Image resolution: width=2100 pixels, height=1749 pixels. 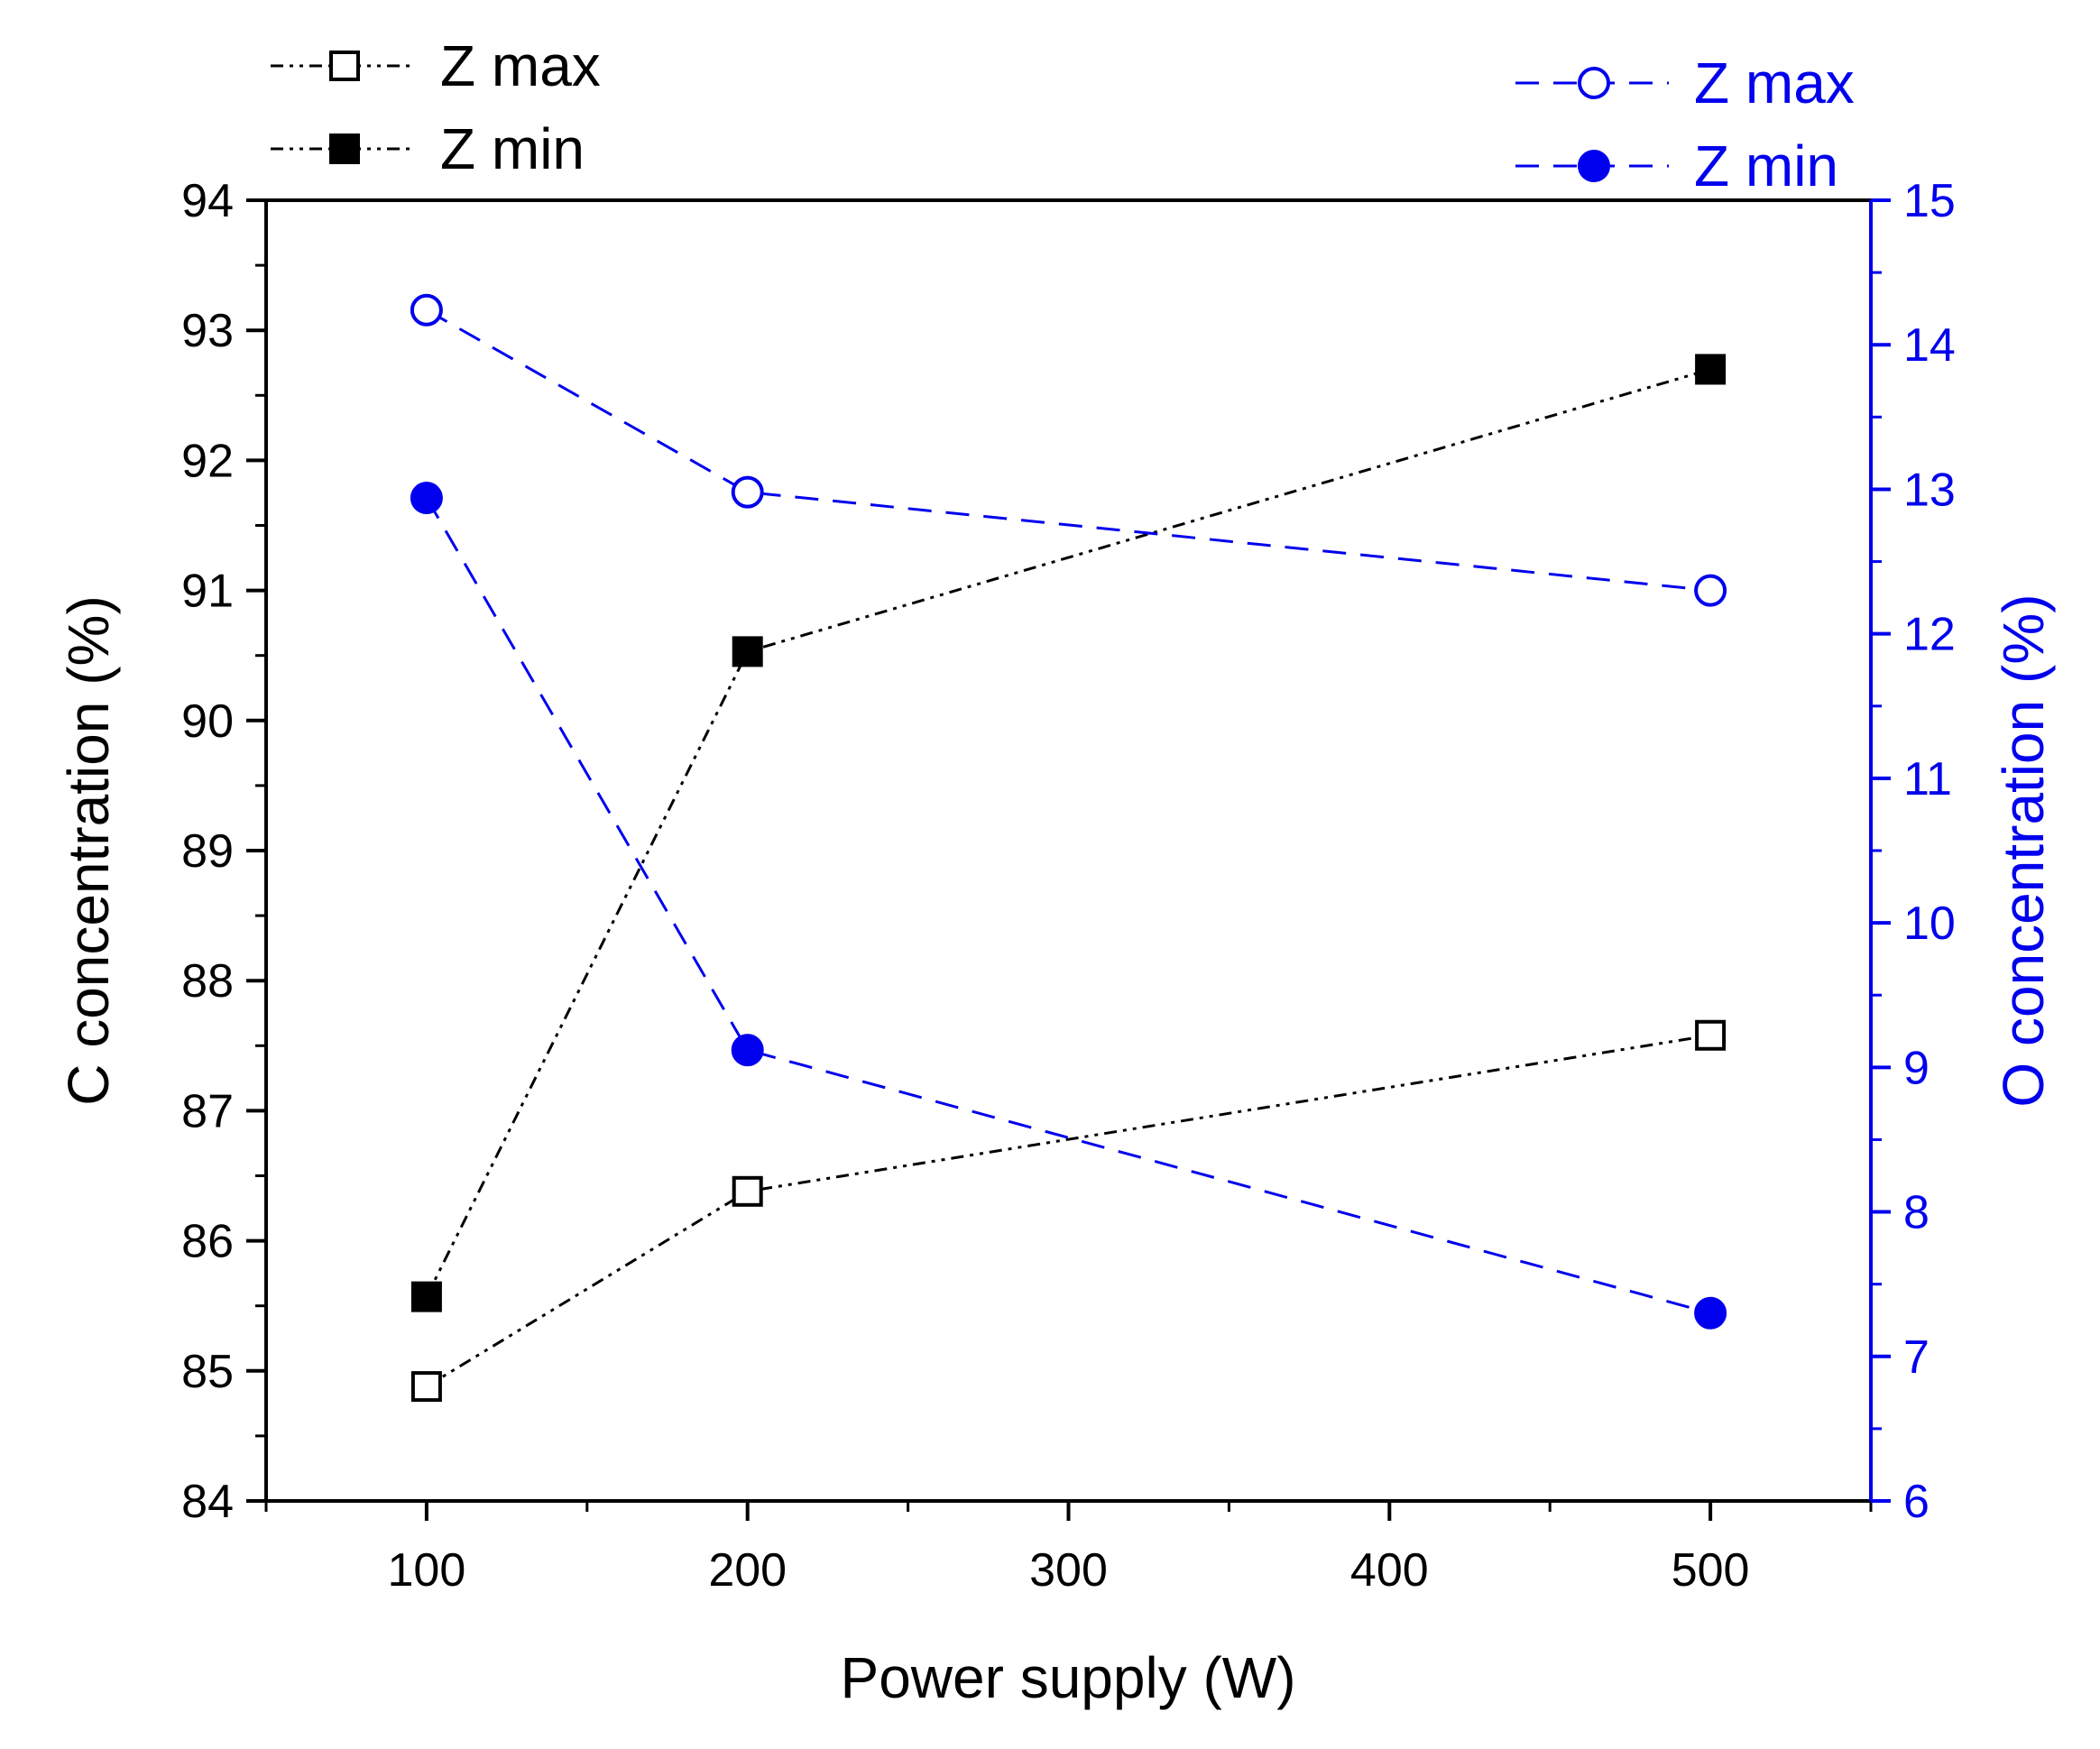 What do you see at coordinates (1928, 779) in the screenshot?
I see `y-right-tick-label: 11` at bounding box center [1928, 779].